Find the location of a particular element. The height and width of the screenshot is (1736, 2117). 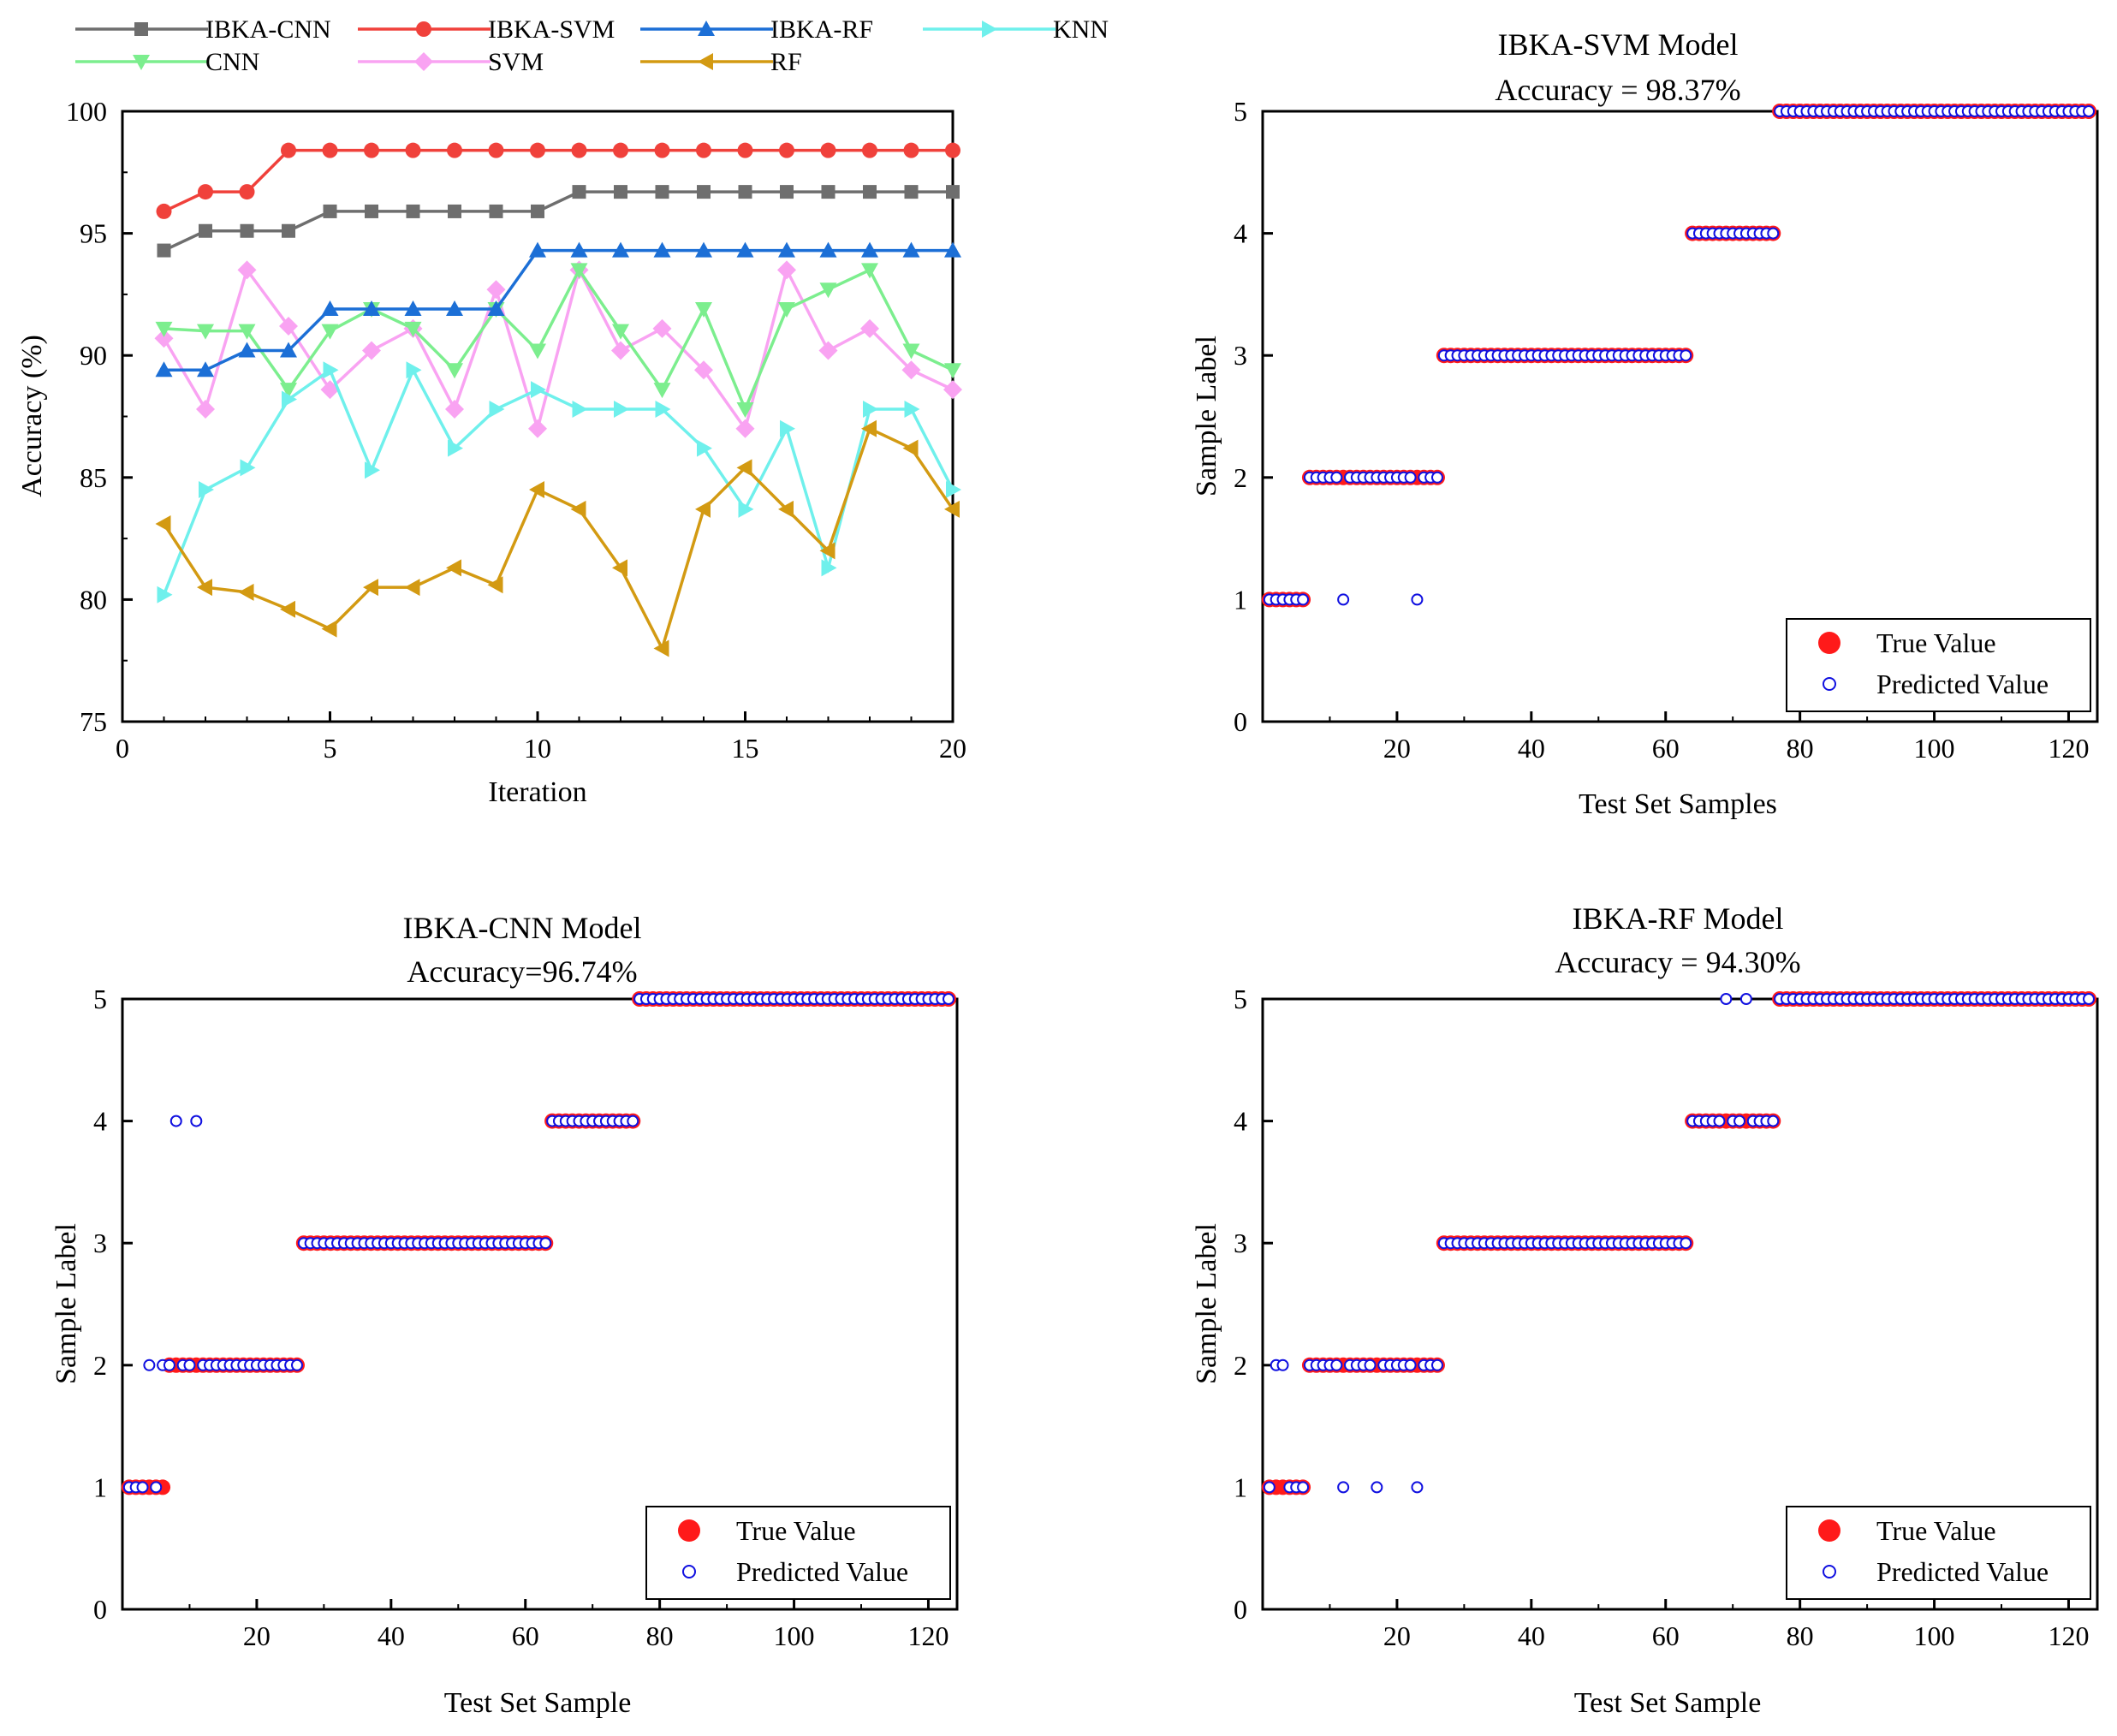

y-tick-label: 2 is located at coordinates (1240, 1365).